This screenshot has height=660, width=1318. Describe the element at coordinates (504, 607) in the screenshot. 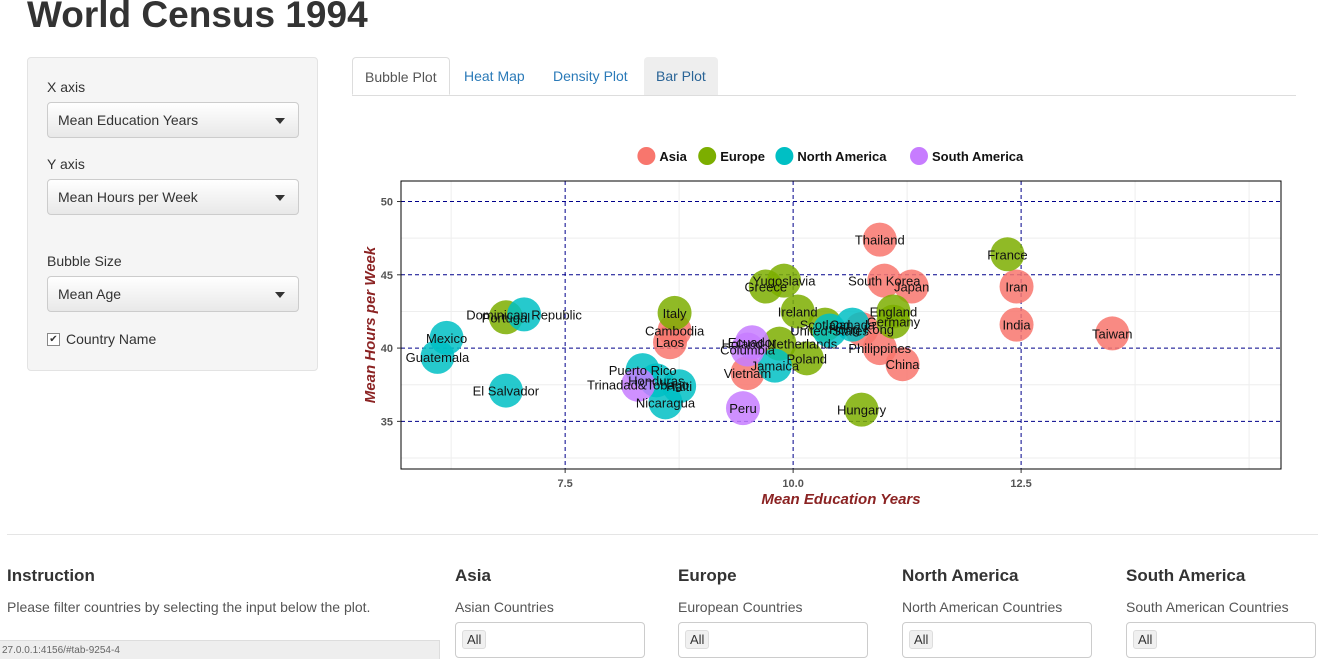

I see `asia-filter-label: Asian Countries` at that location.